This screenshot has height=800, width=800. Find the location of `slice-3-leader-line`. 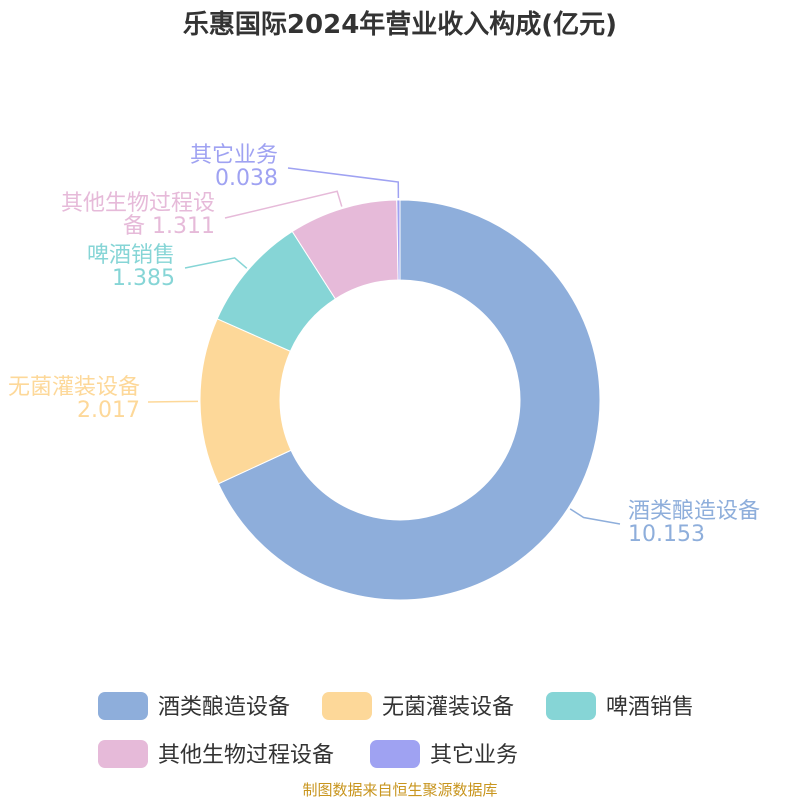

slice-3-leader-line is located at coordinates (216, 263).